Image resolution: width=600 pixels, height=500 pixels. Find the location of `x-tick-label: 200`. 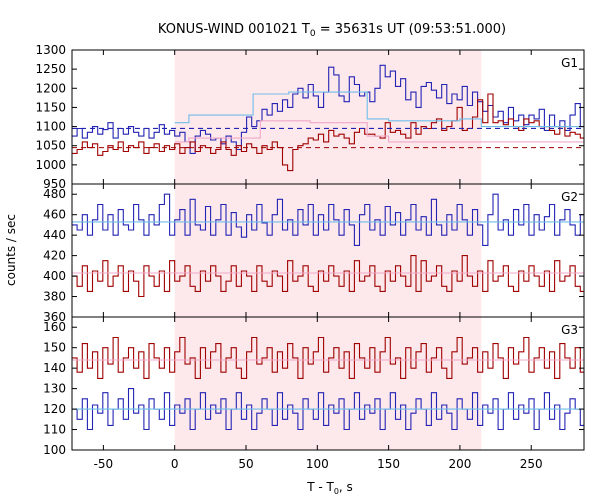

x-tick-label: 200 is located at coordinates (459, 464).